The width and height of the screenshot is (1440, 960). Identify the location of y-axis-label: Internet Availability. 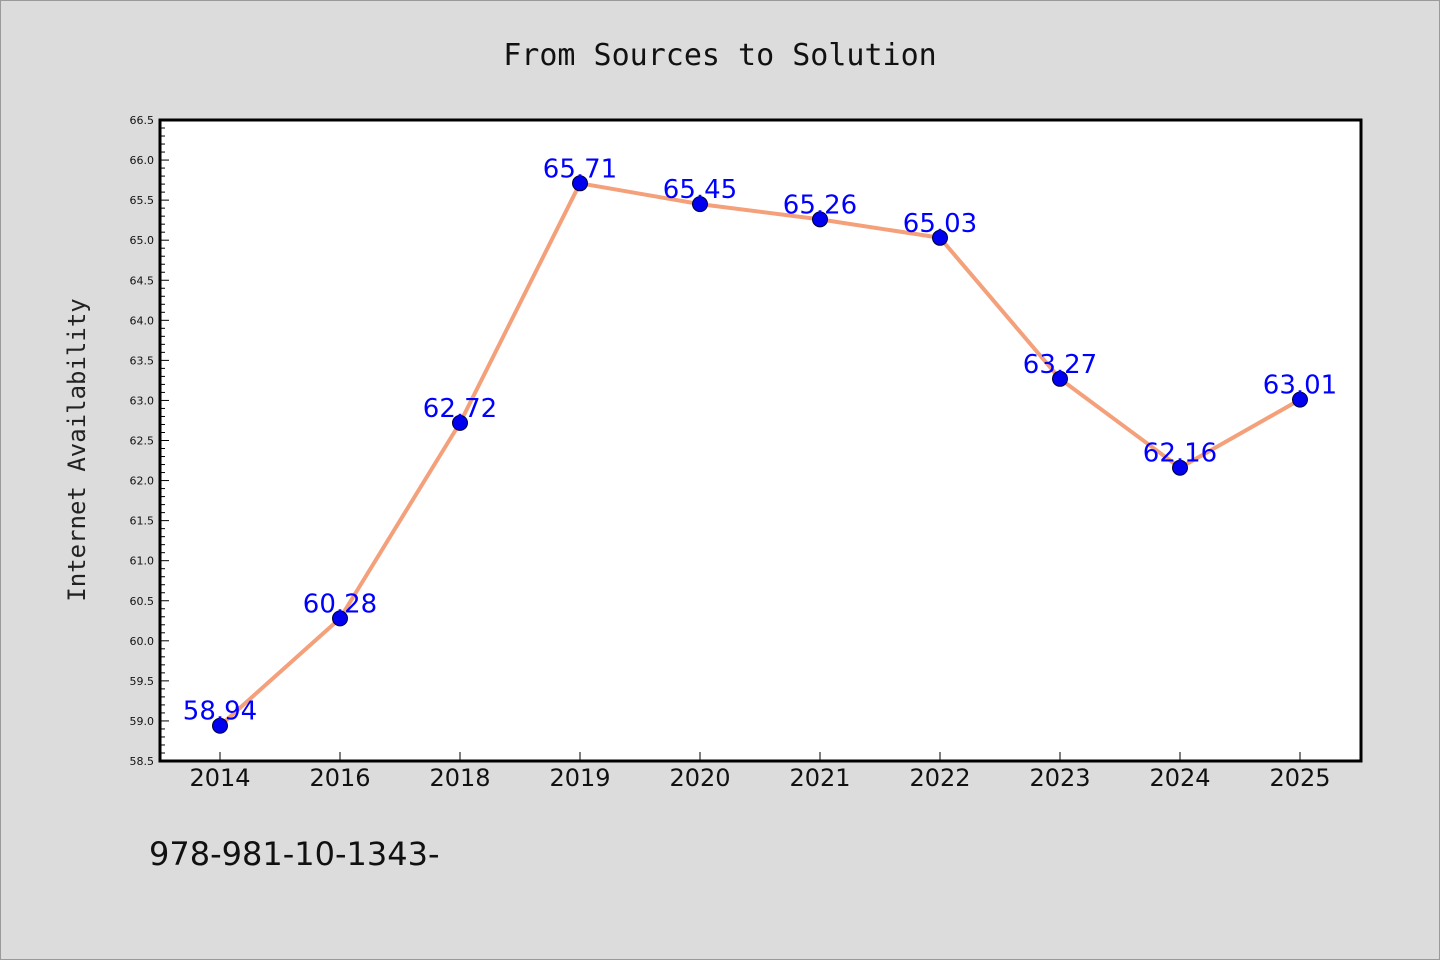
(77, 449).